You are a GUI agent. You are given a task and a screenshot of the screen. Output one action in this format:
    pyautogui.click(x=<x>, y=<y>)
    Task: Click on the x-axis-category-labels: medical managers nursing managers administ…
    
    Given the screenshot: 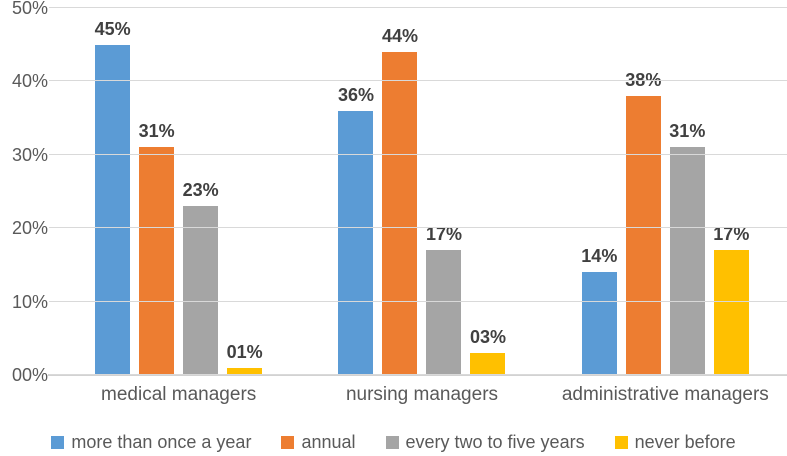 What is the action you would take?
    pyautogui.click(x=422, y=395)
    